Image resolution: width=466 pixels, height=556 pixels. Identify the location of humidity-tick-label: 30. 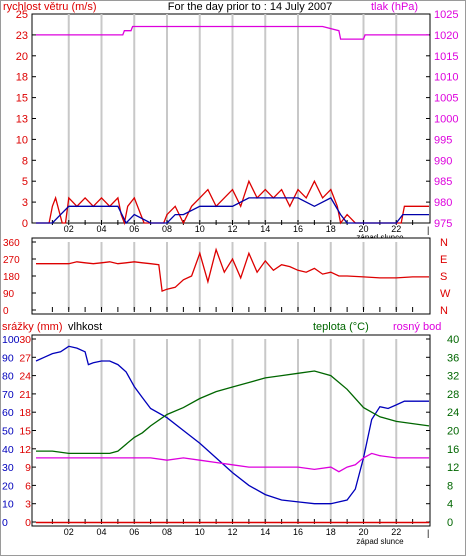
(8, 468).